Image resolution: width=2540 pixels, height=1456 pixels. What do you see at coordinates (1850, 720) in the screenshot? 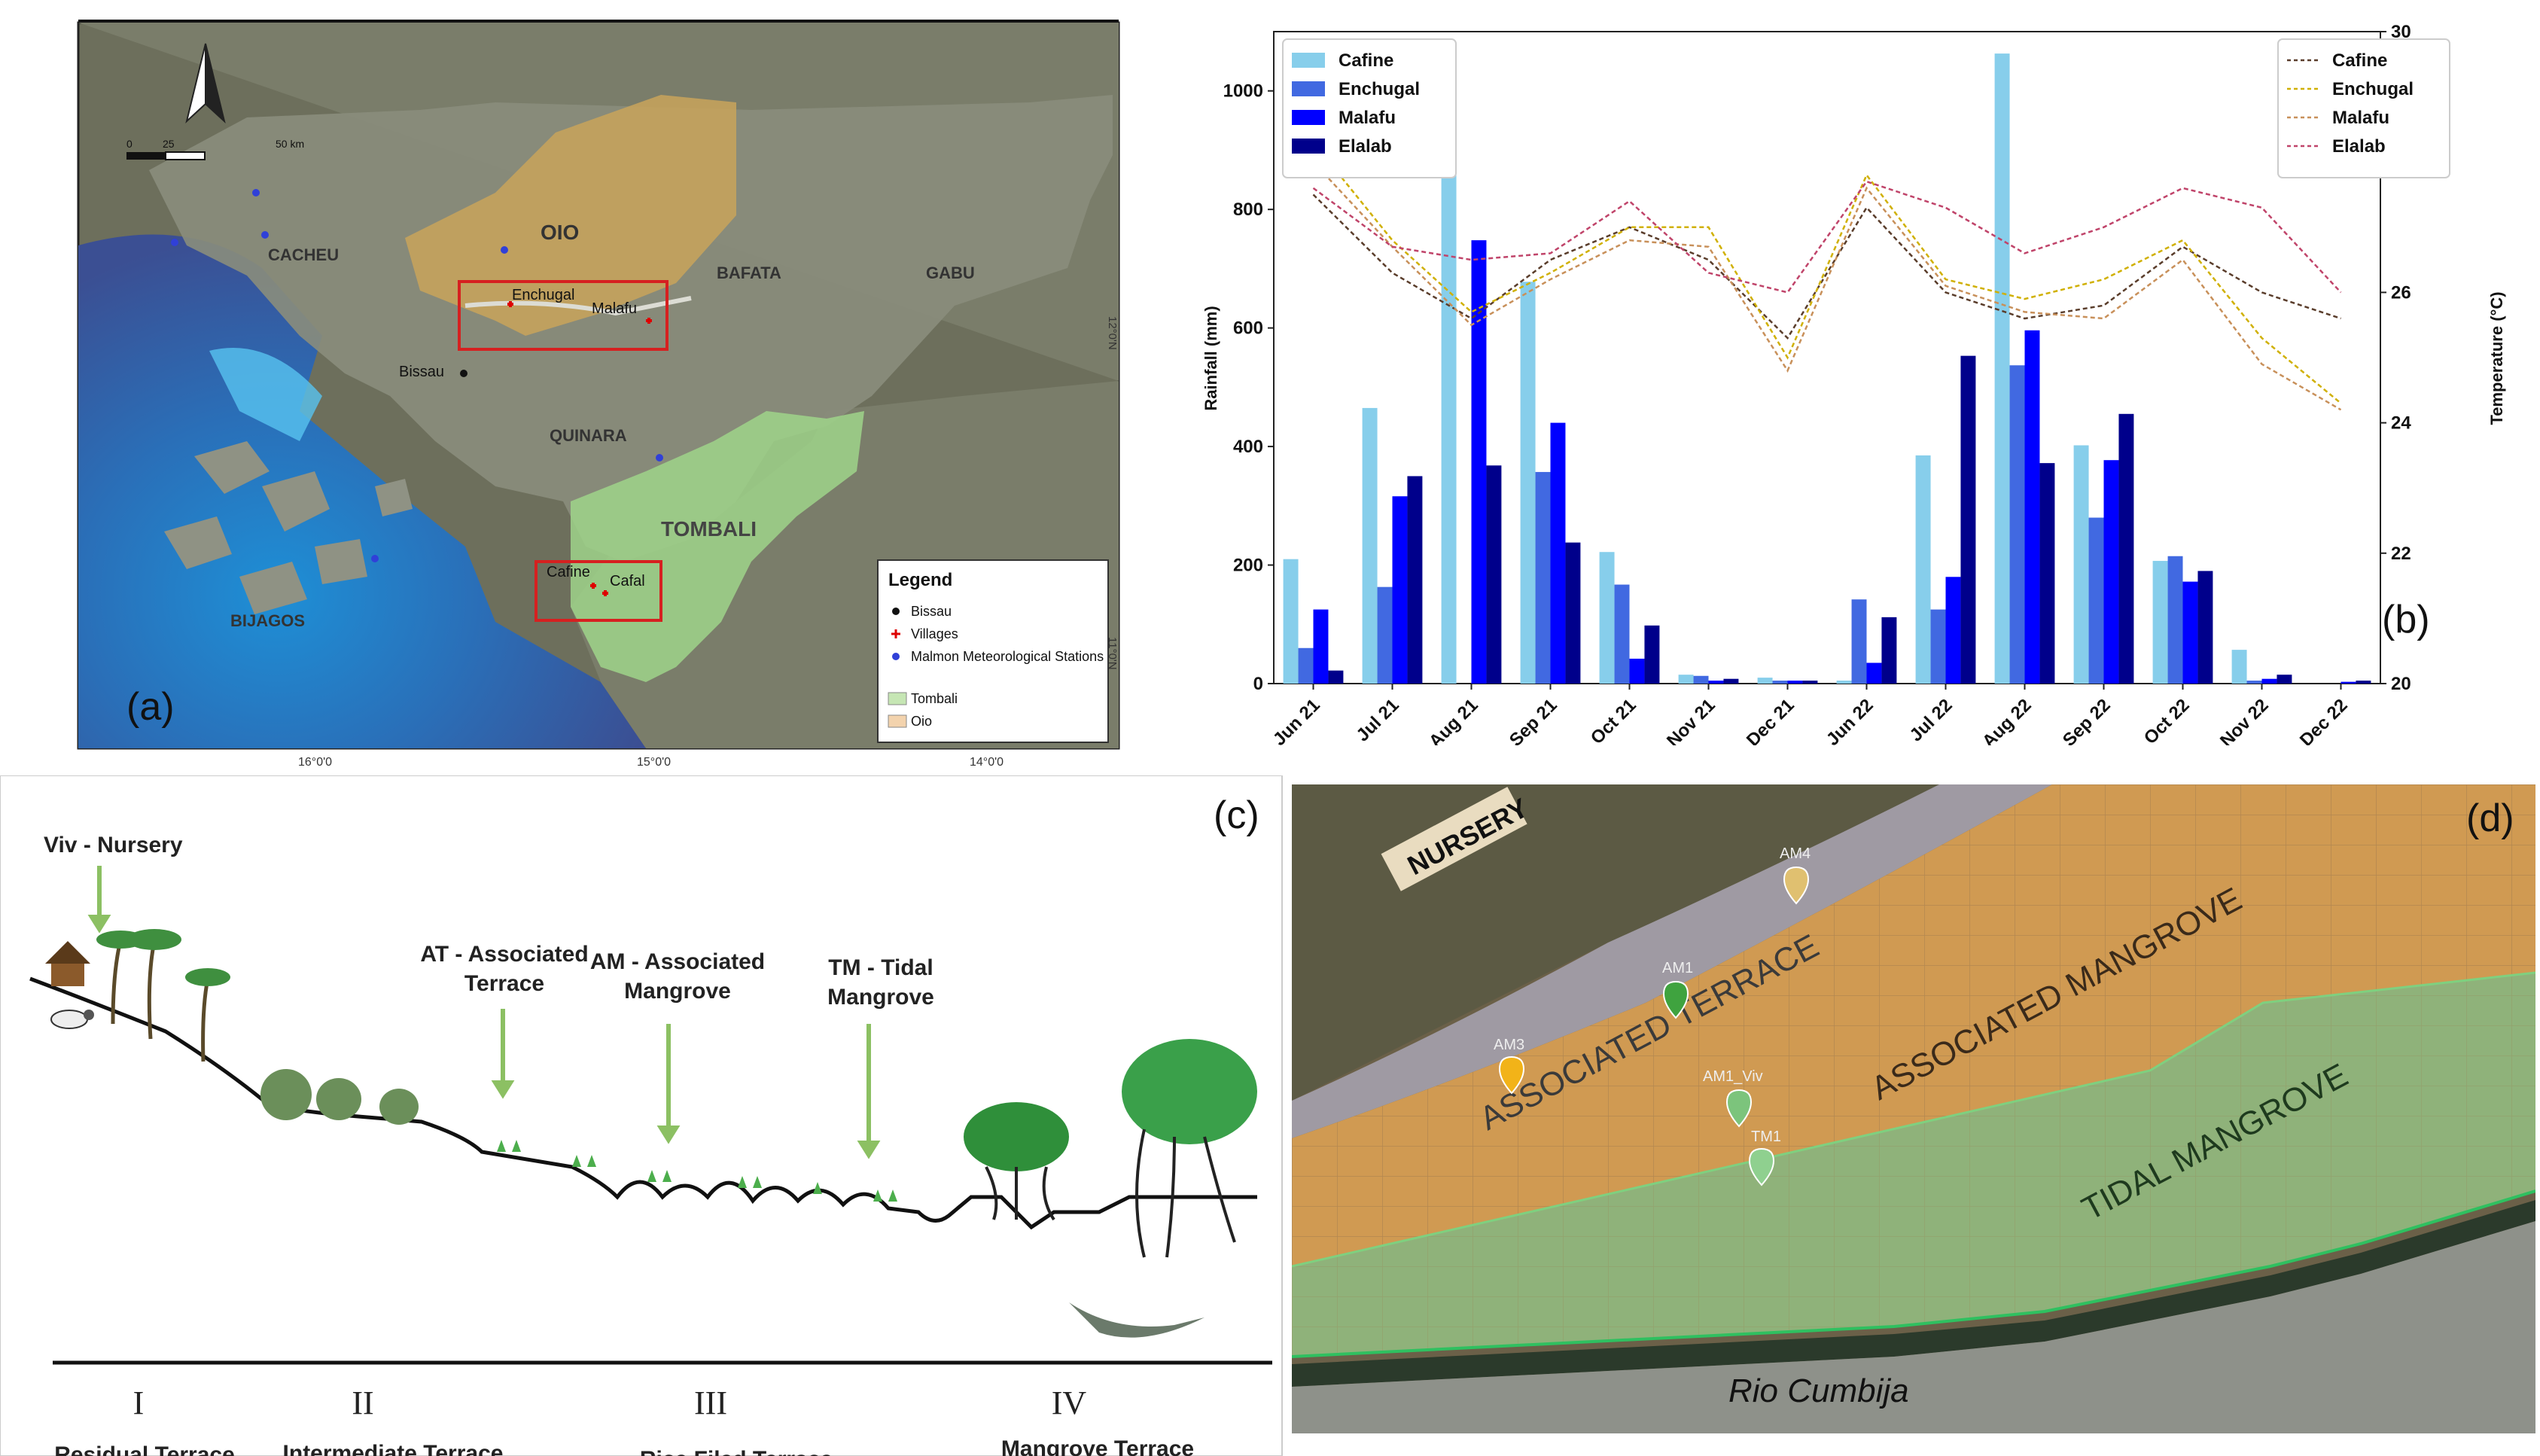
I see `x-tick-label-7: Jun 22` at bounding box center [1850, 720].